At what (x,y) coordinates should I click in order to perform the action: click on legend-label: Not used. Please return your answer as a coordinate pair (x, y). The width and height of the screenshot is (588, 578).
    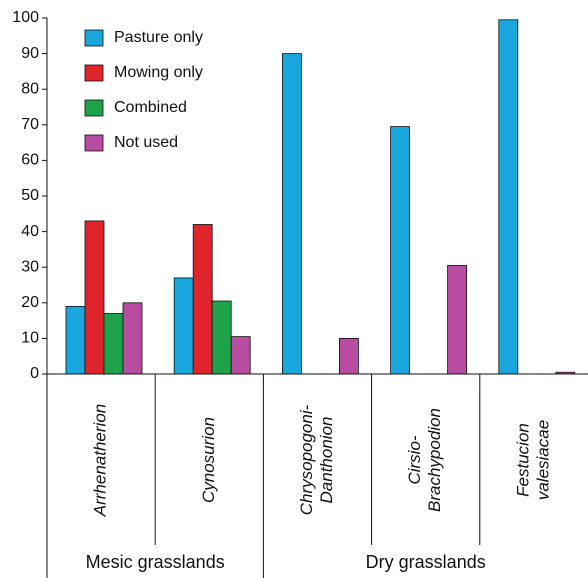
    Looking at the image, I should click on (146, 142).